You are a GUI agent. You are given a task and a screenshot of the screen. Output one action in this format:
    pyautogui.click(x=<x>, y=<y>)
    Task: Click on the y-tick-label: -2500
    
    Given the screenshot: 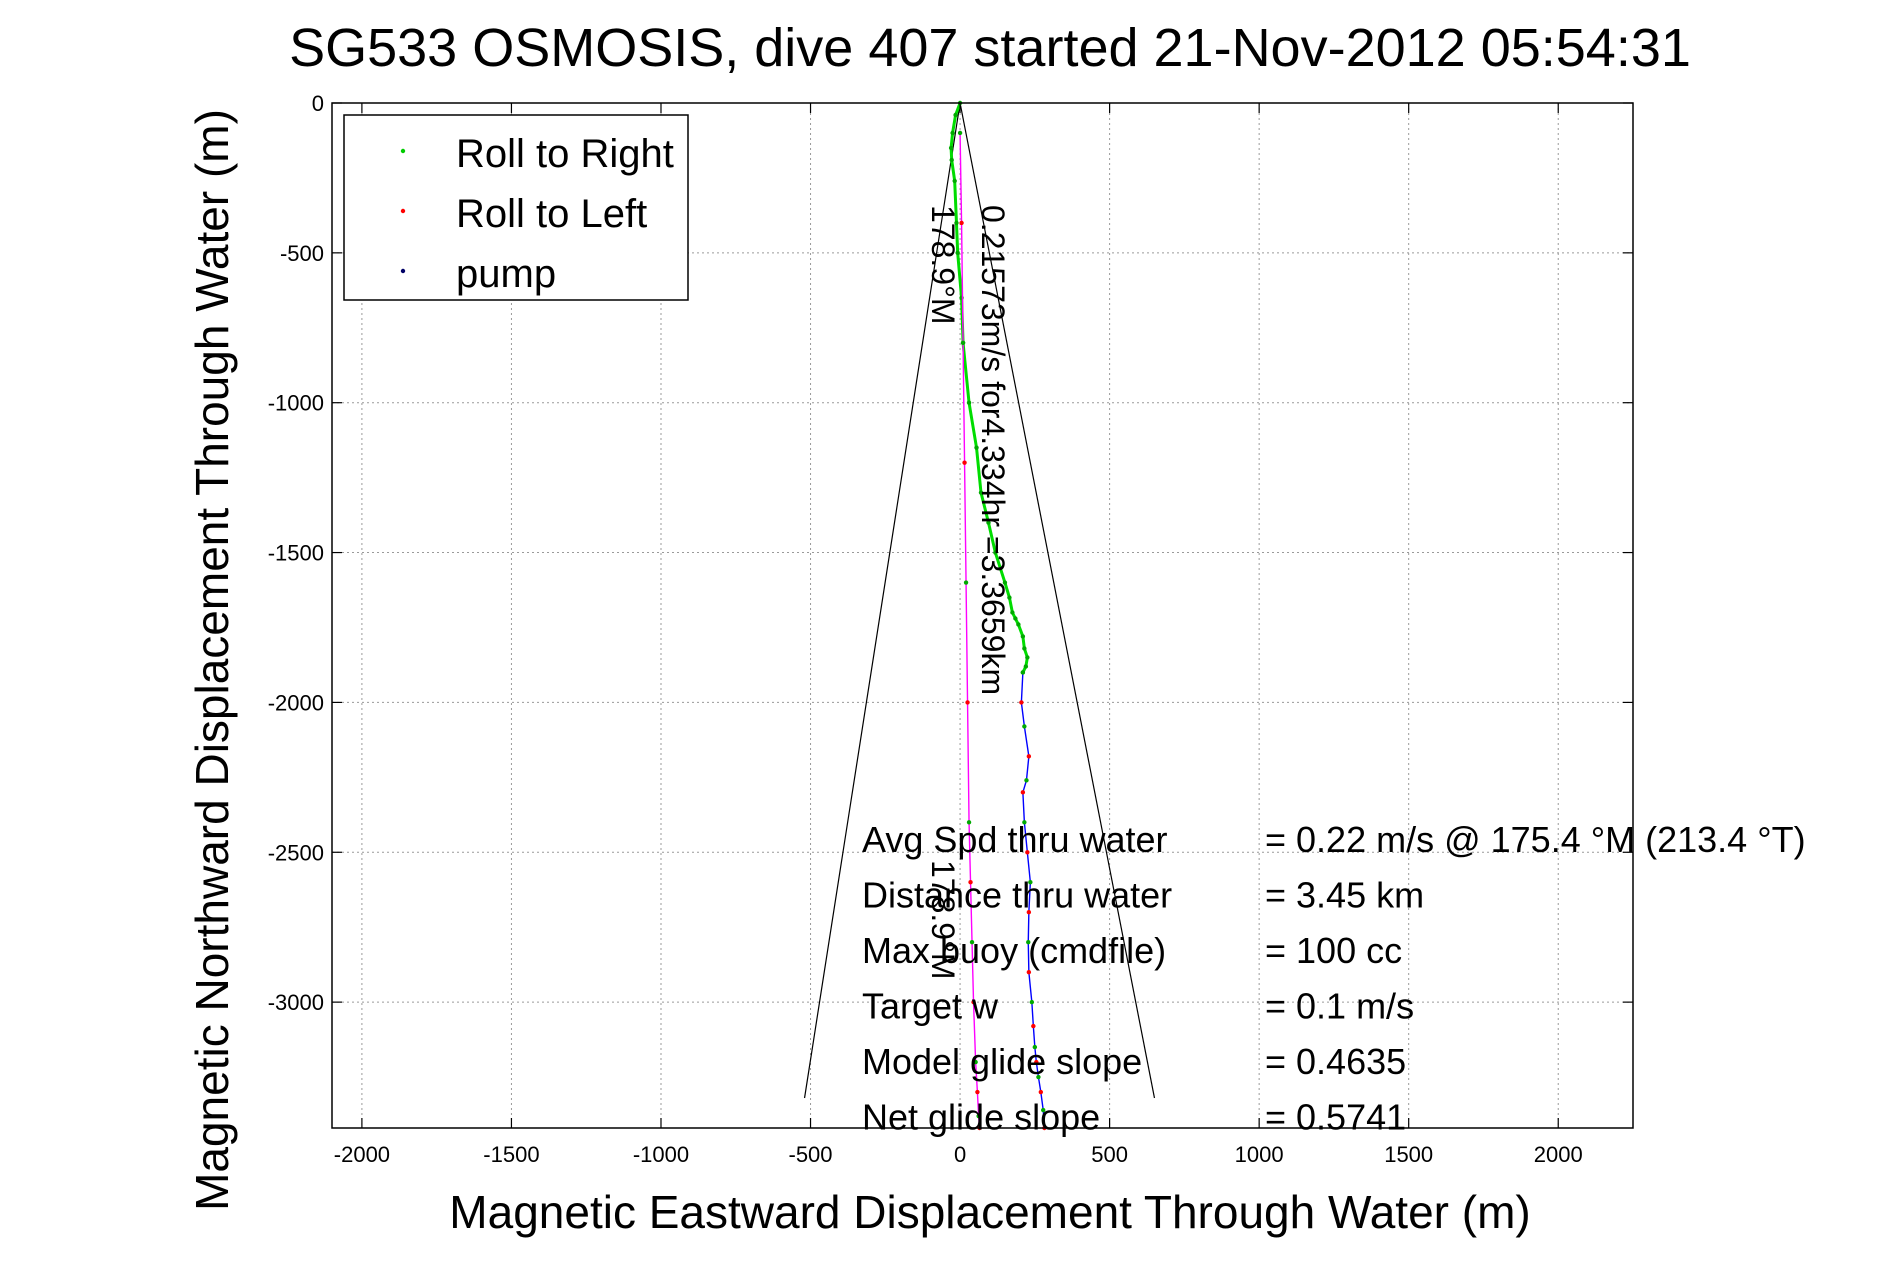 What is the action you would take?
    pyautogui.click(x=296, y=852)
    